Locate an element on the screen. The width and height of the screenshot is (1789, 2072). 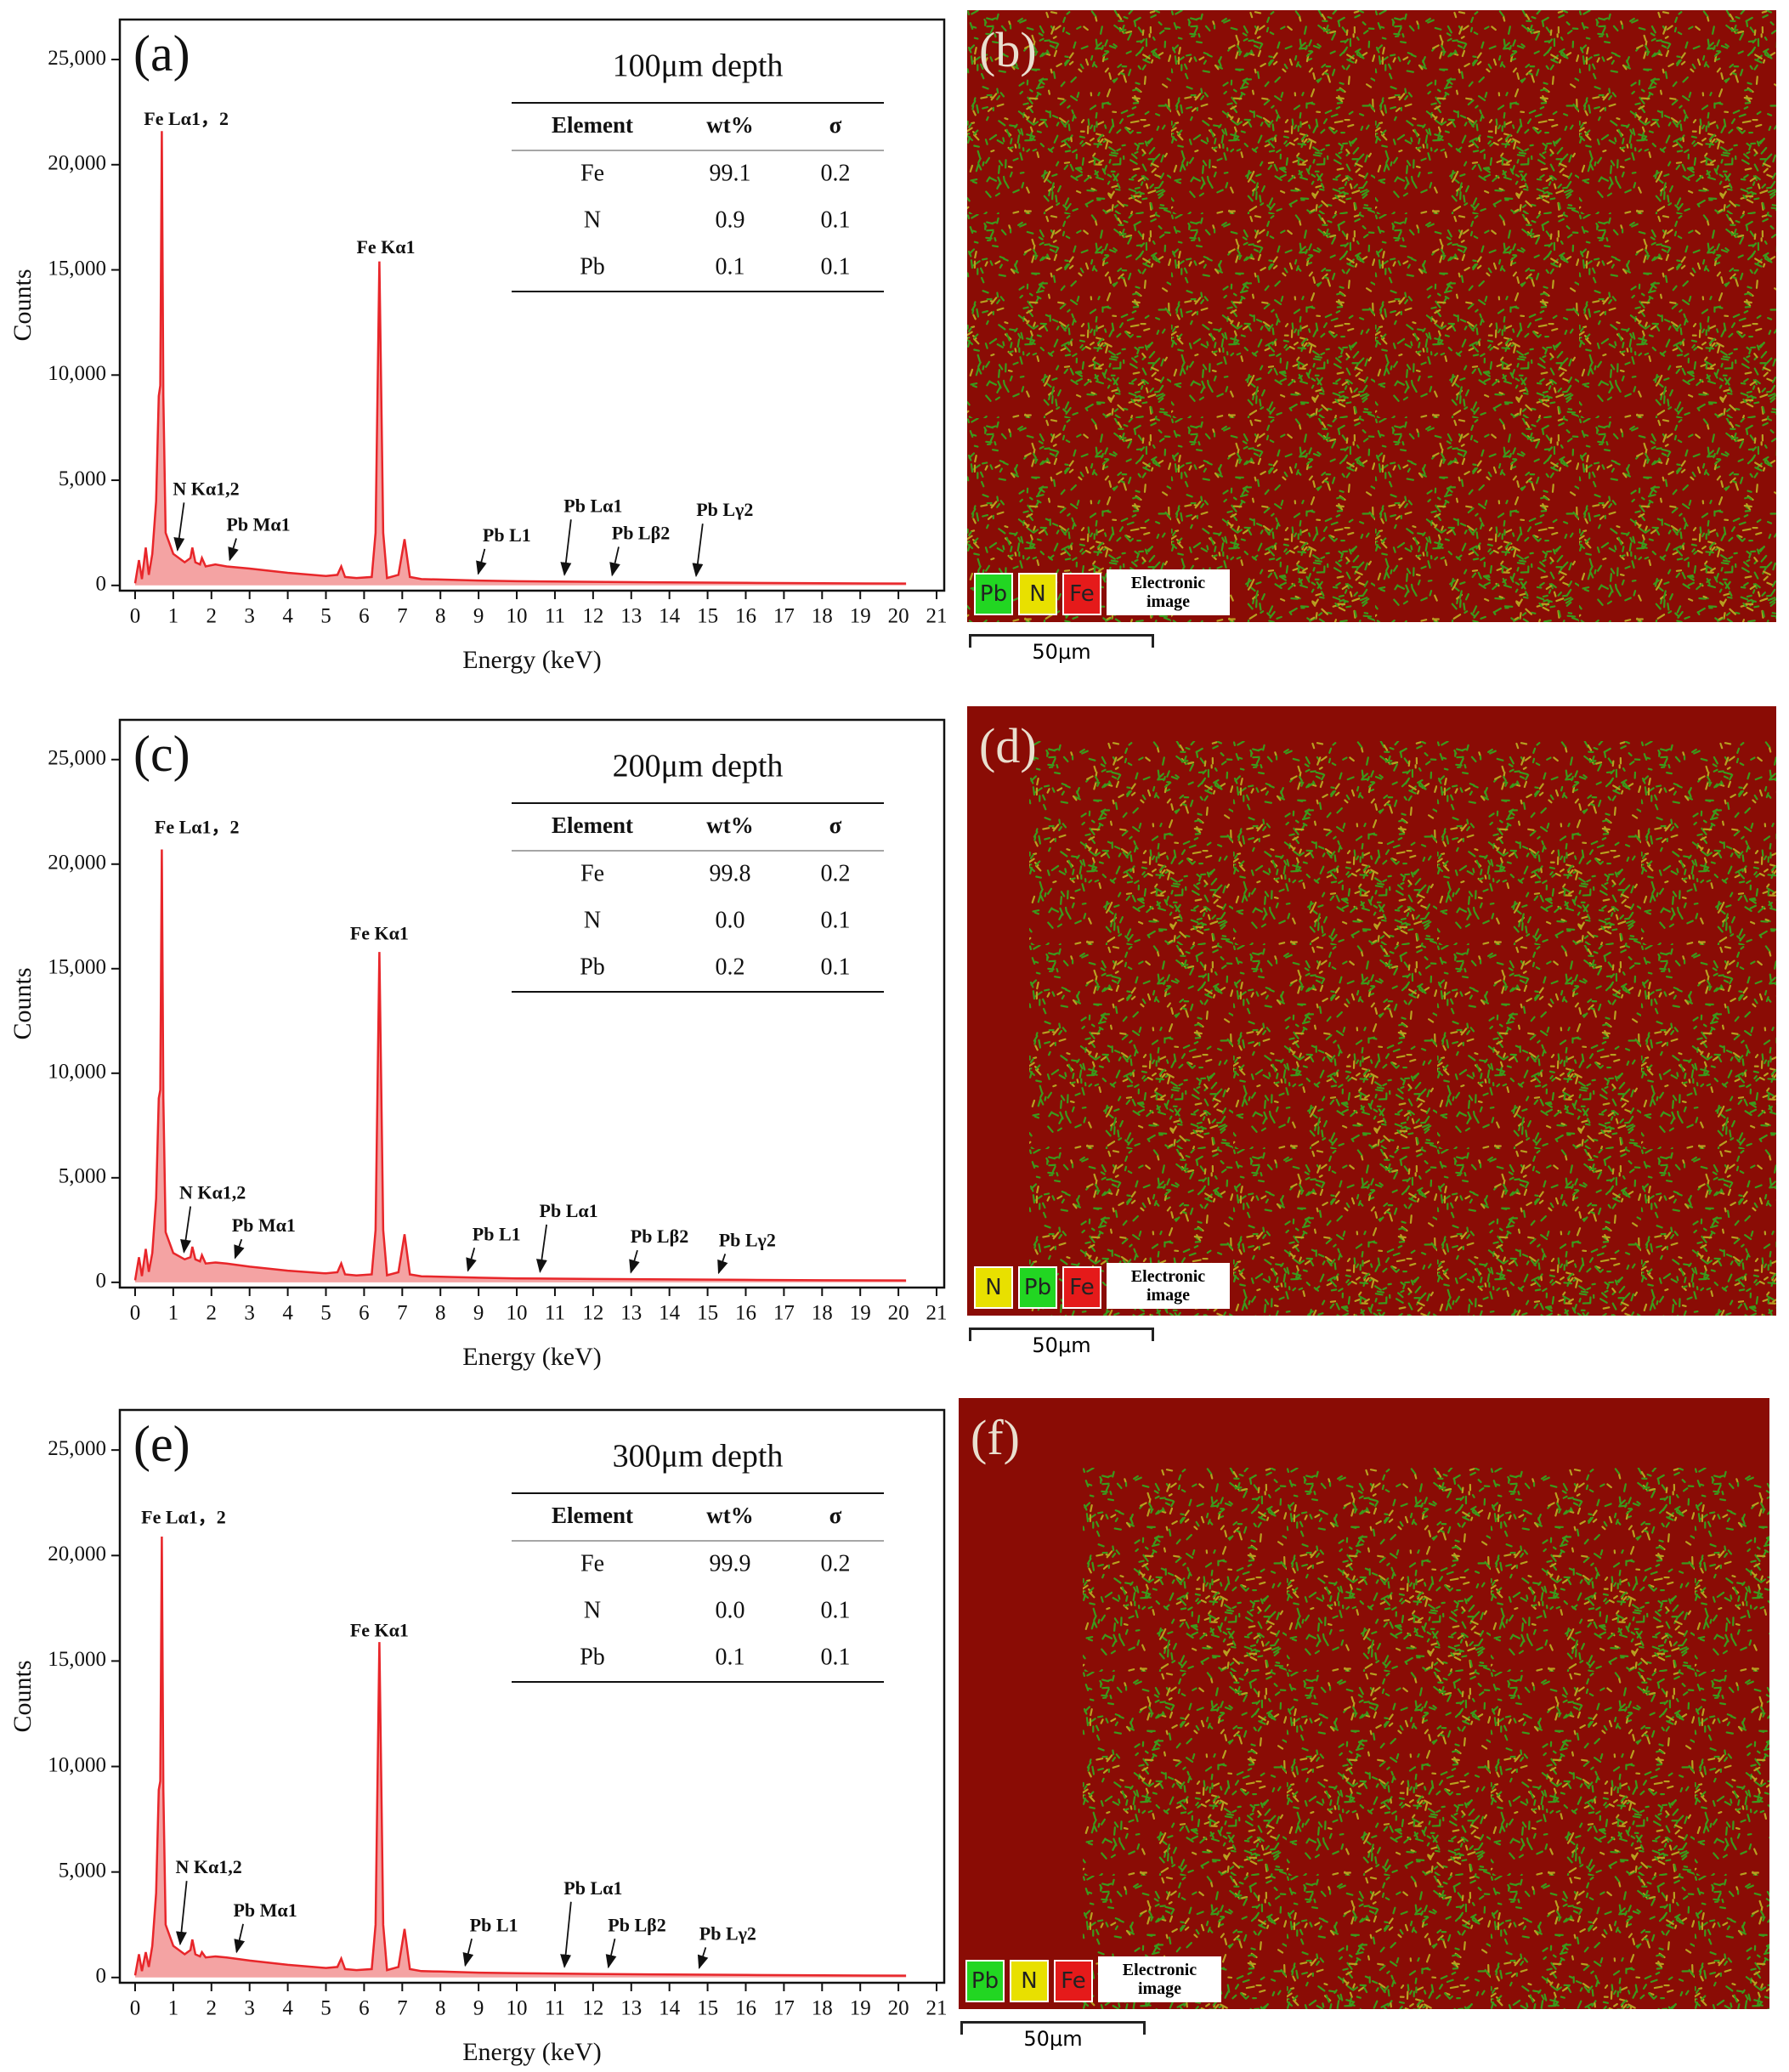
x-tick-label: 13 is located at coordinates (631, 1313).